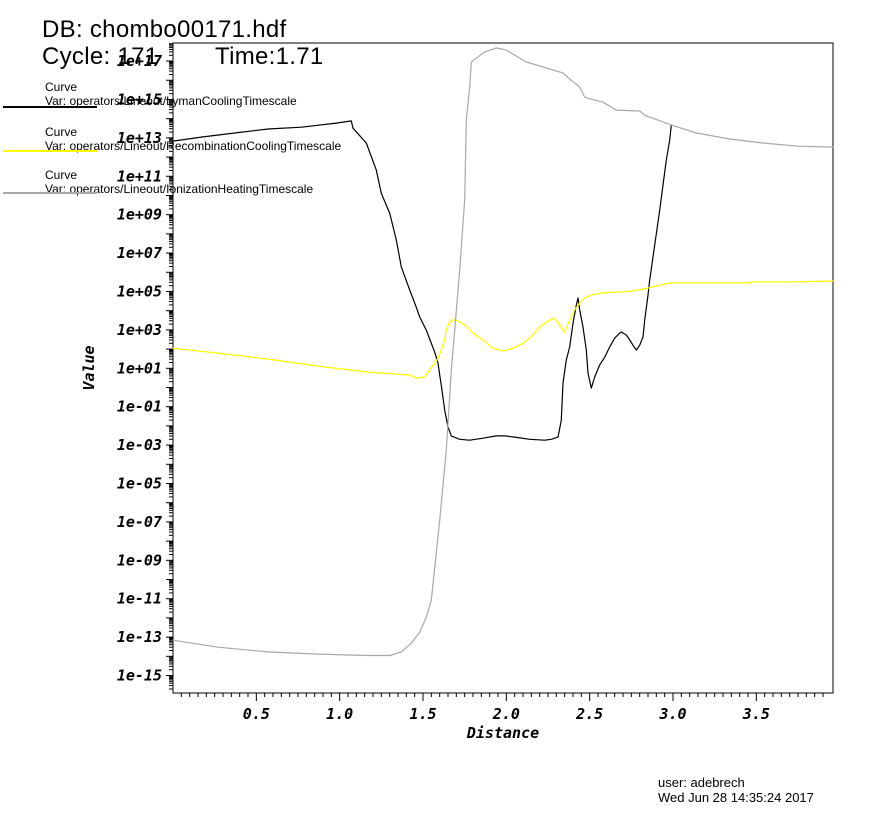 The width and height of the screenshot is (878, 818). I want to click on y-axis-tick-label: 1e+11, so click(139, 176).